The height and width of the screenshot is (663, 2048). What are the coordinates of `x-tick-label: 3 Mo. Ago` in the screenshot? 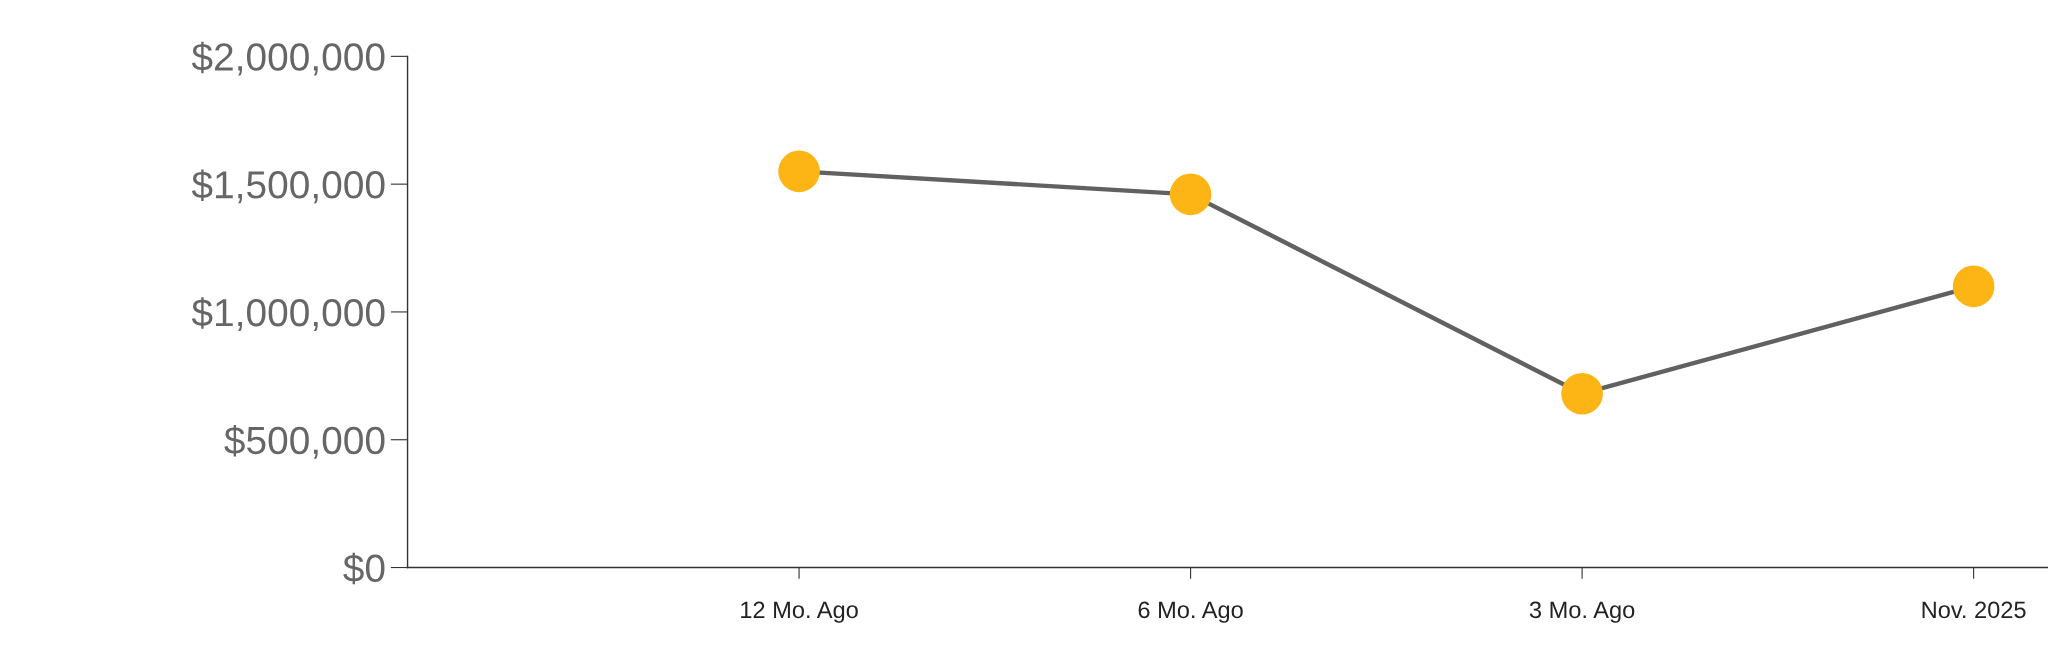 It's located at (1582, 612).